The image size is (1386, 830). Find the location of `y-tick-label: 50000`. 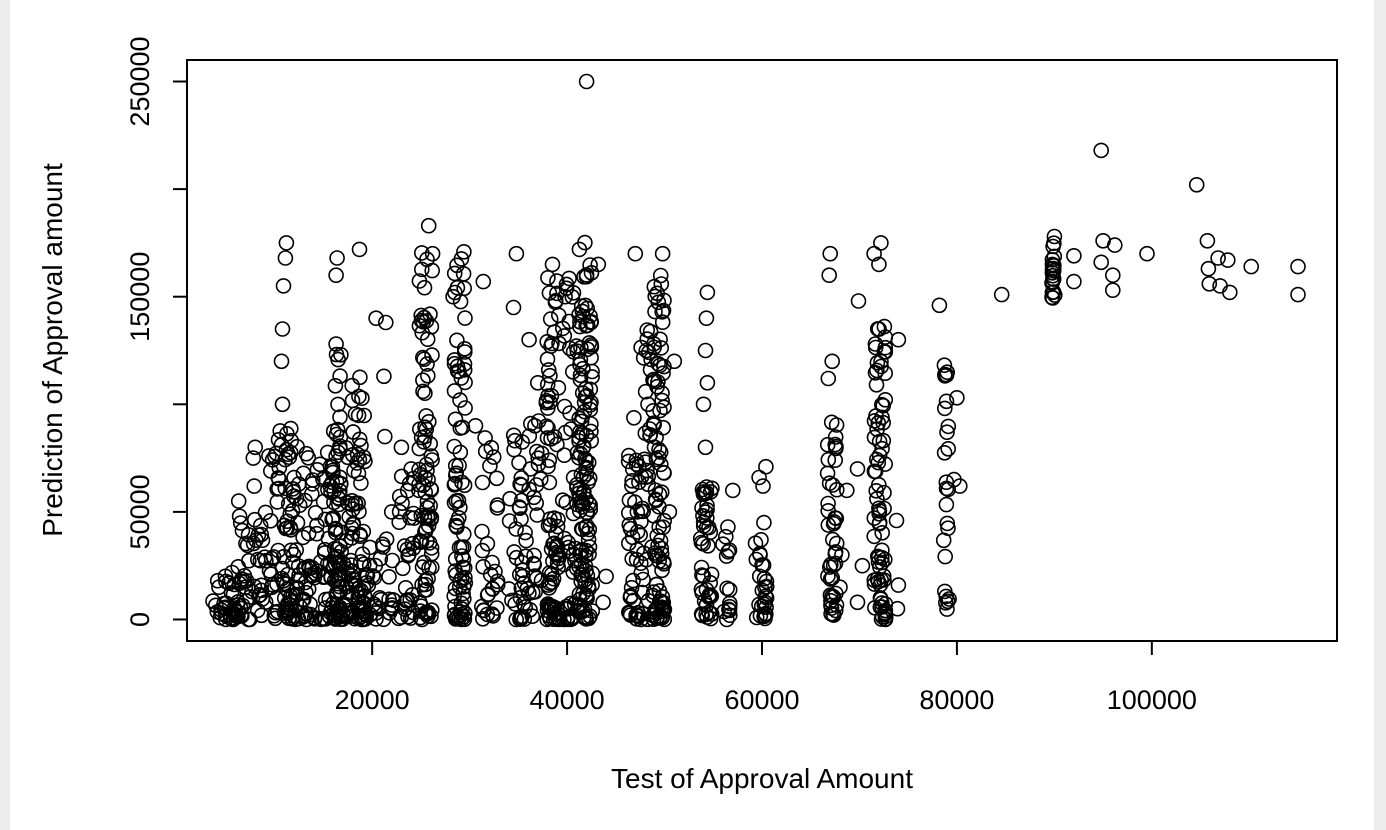

y-tick-label: 50000 is located at coordinates (140, 511).